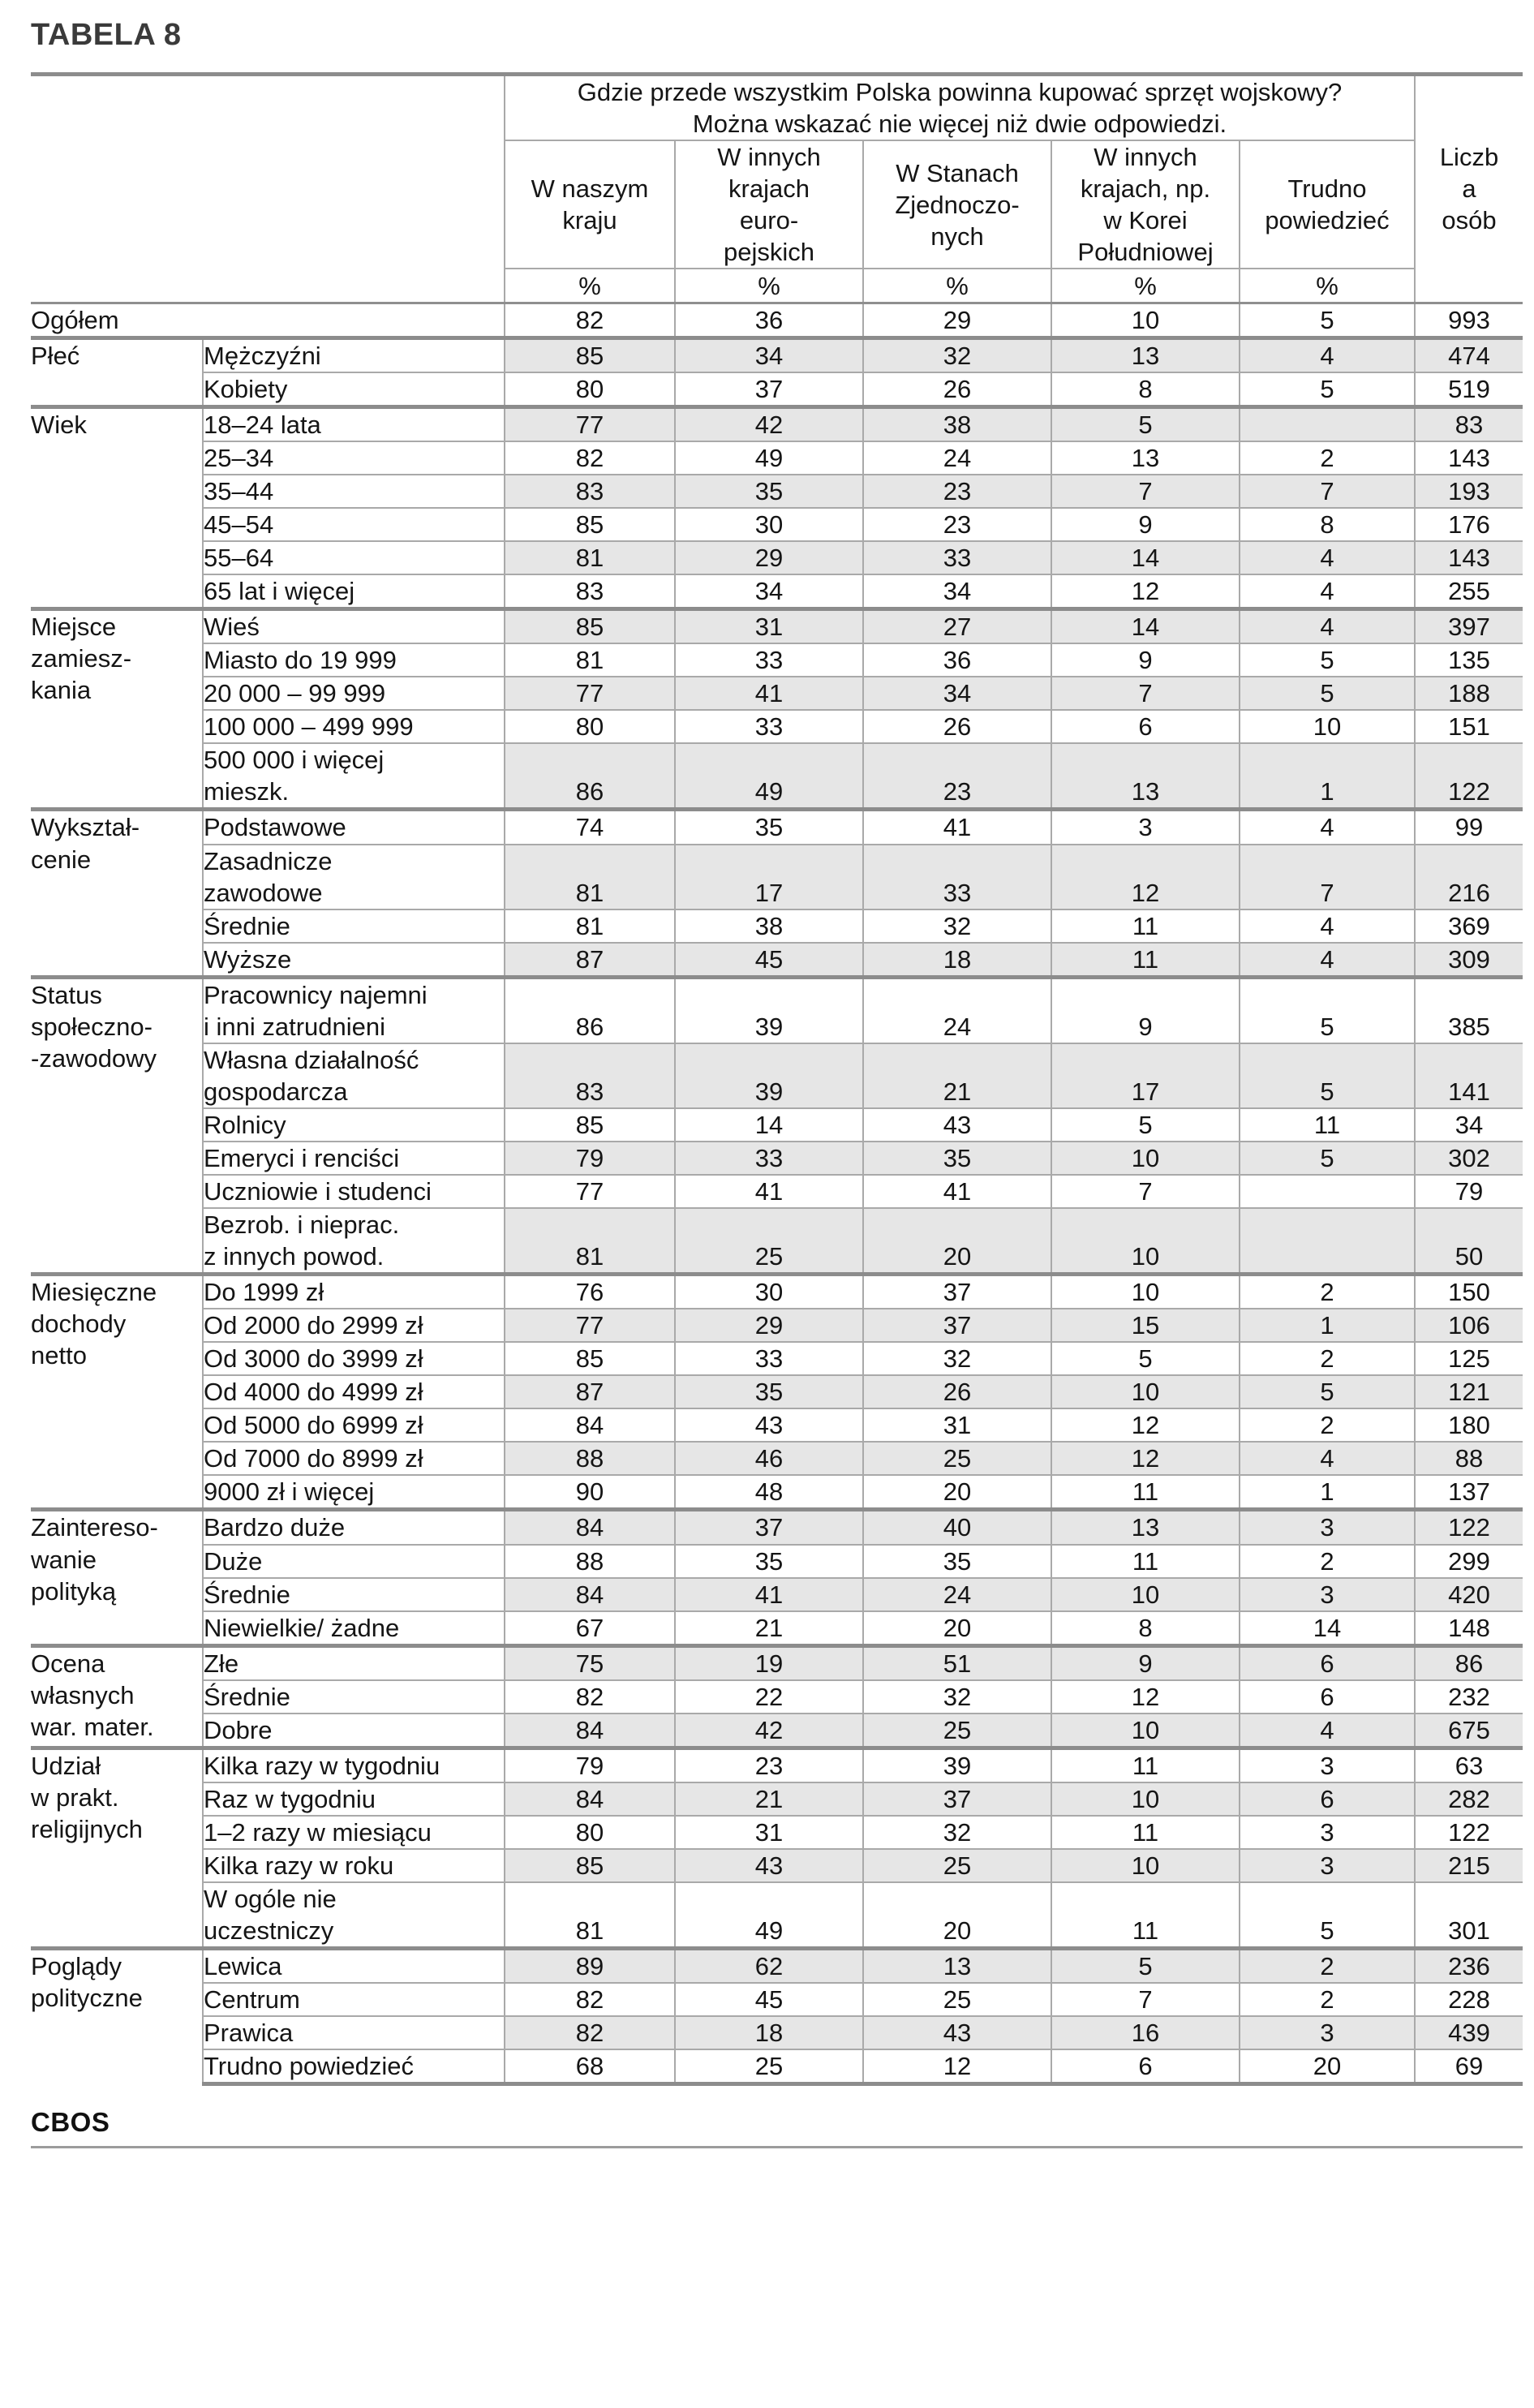 This screenshot has width=1534, height=2408. Describe the element at coordinates (70, 2122) in the screenshot. I see `cbos-logo: CBOS` at that location.